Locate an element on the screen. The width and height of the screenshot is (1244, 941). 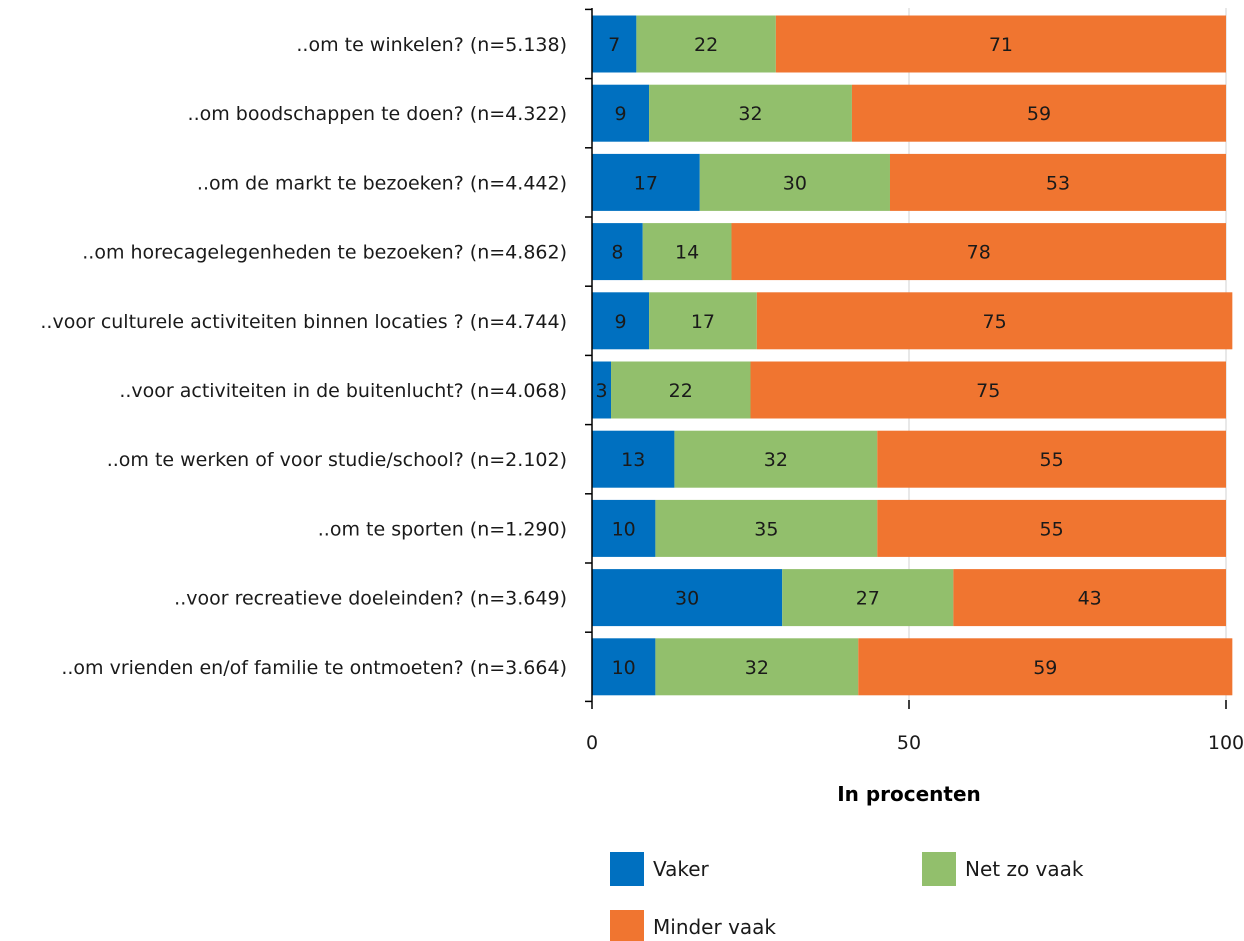
legend-label: Vaker is located at coordinates (681, 869).